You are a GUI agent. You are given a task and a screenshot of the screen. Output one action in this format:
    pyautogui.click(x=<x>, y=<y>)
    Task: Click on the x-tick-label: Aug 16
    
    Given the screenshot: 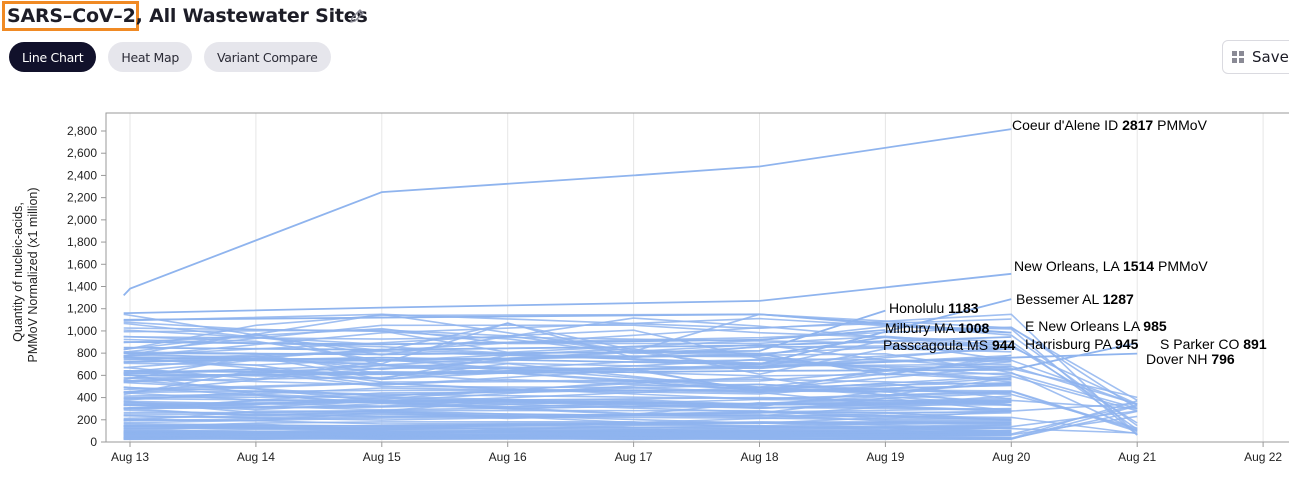 What is the action you would take?
    pyautogui.click(x=508, y=457)
    